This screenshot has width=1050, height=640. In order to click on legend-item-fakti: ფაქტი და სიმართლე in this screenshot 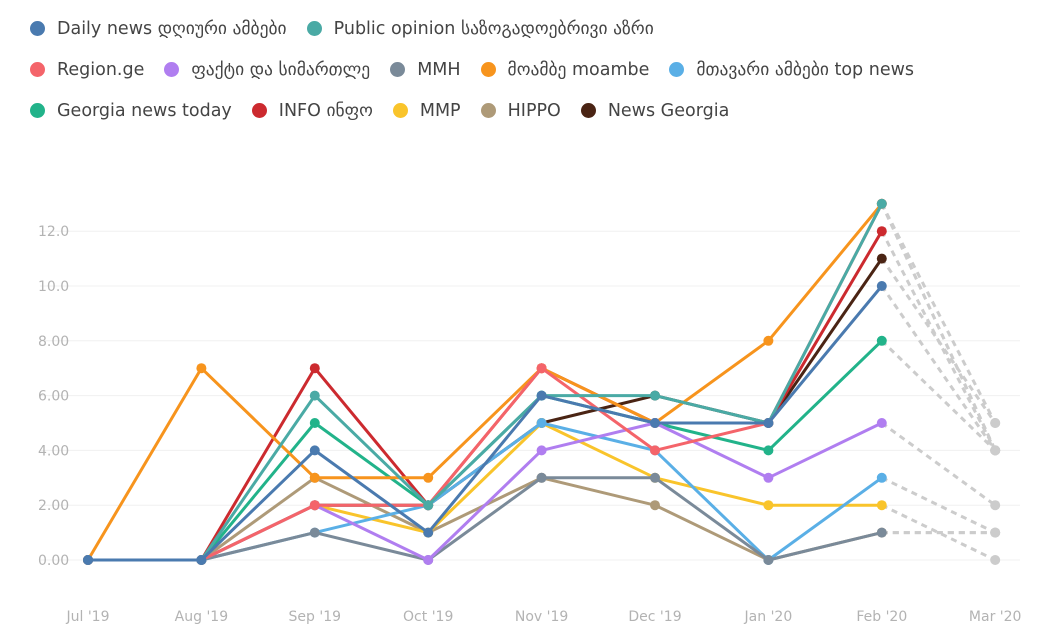, I will do `click(267, 70)`.